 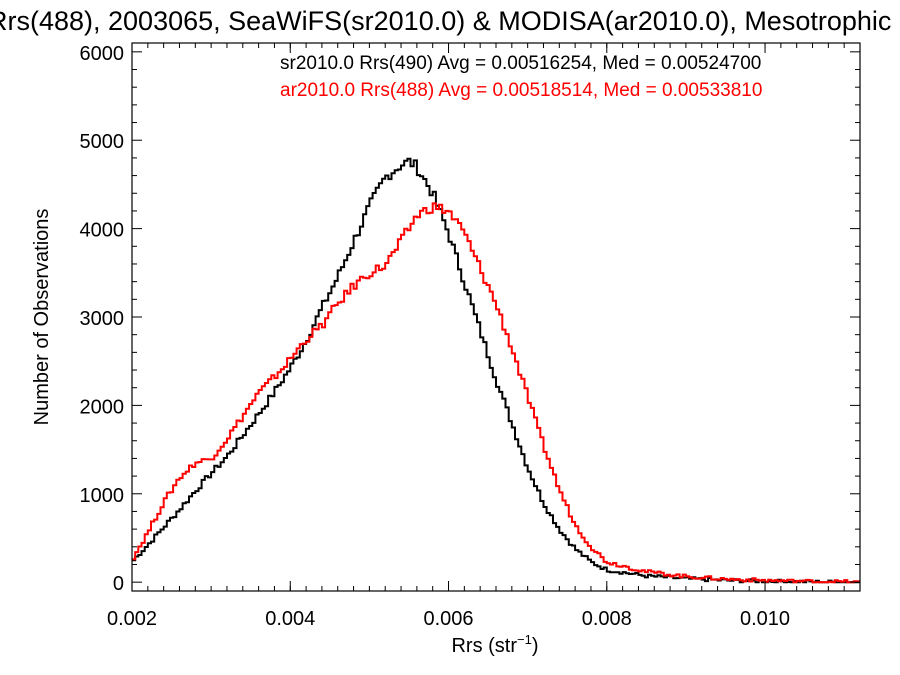 I want to click on y-tick-label: 5000, so click(x=102, y=142).